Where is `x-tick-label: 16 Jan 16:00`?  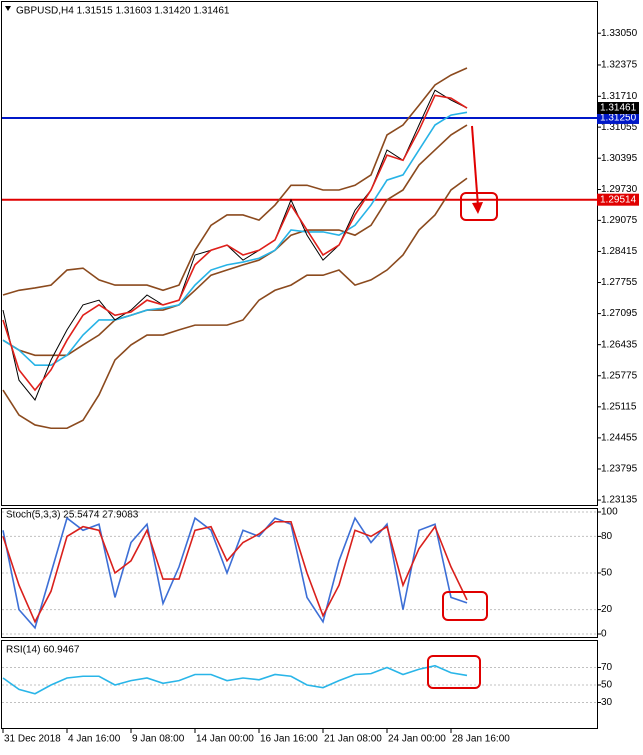
x-tick-label: 16 Jan 16:00 is located at coordinates (289, 739).